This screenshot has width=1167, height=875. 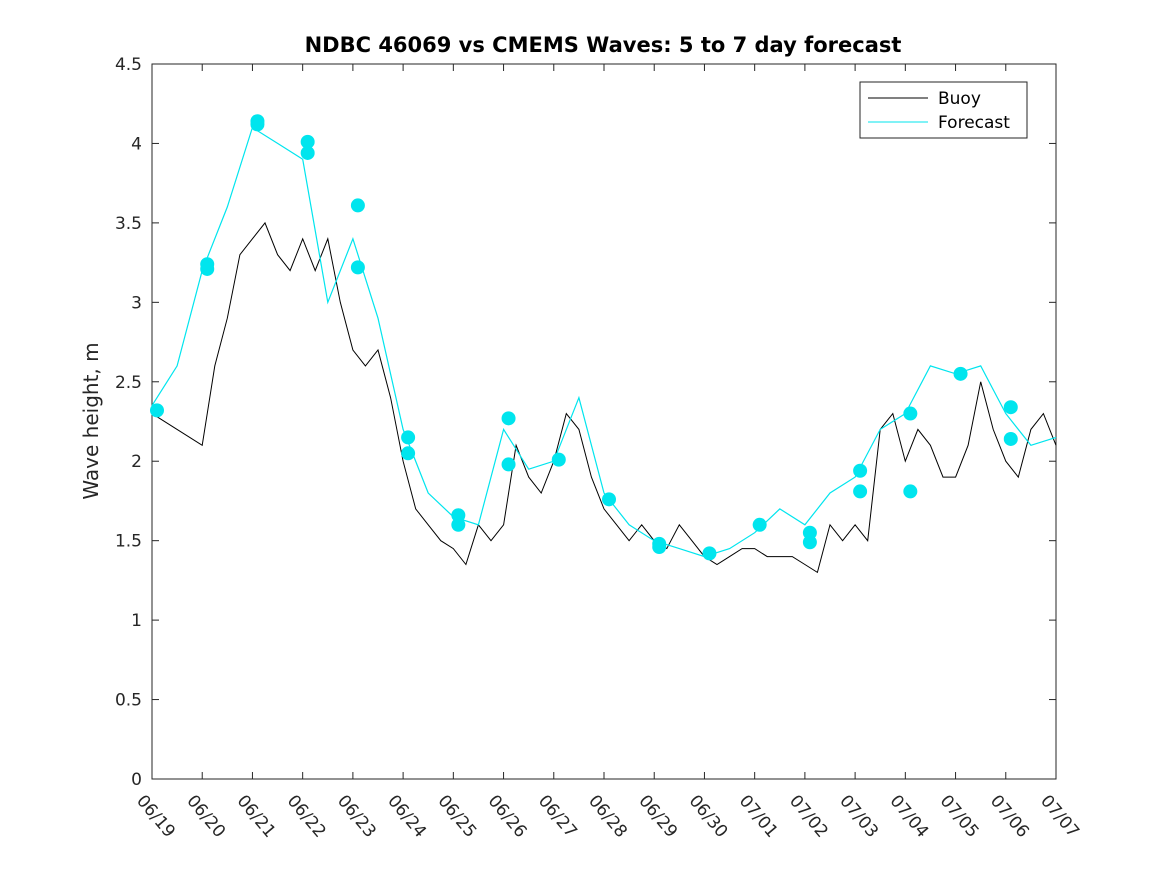 What do you see at coordinates (136, 780) in the screenshot?
I see `y-tick-label: 0` at bounding box center [136, 780].